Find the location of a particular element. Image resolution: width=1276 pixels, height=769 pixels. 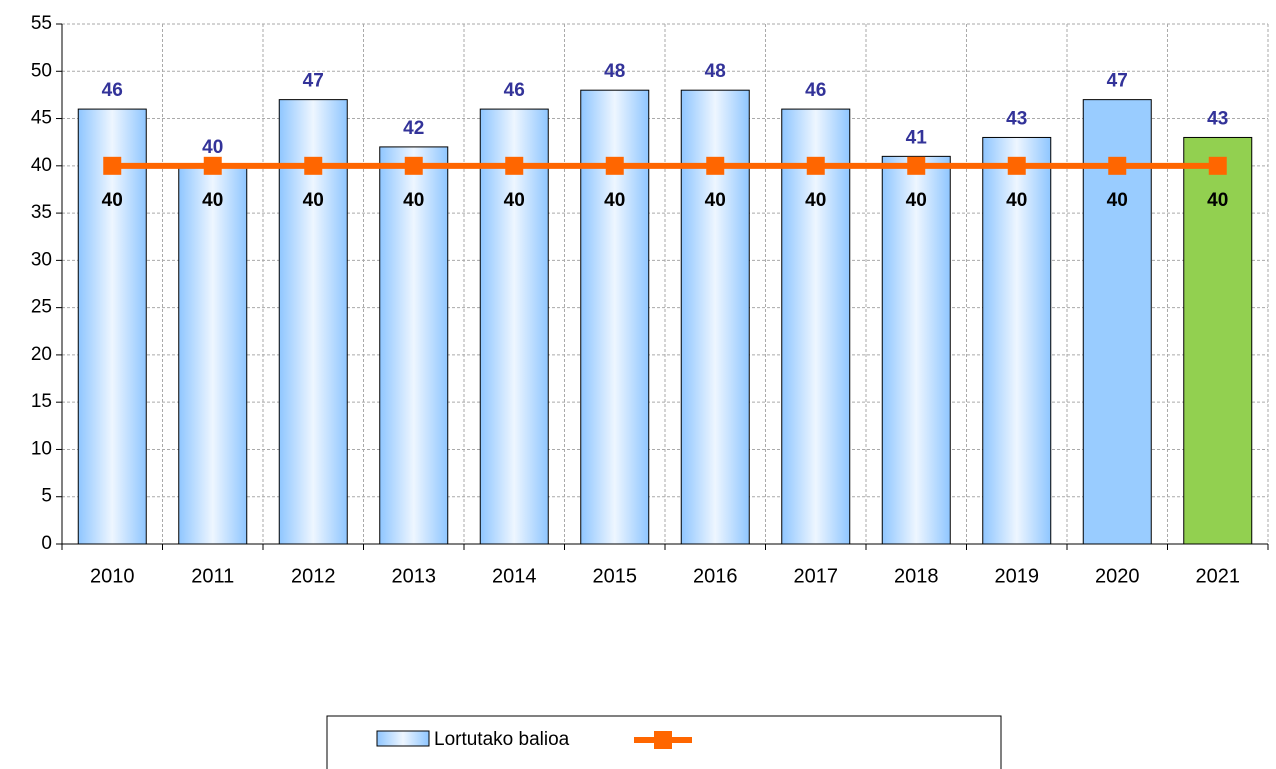

legend-label: Lortutako balioa is located at coordinates (502, 739).